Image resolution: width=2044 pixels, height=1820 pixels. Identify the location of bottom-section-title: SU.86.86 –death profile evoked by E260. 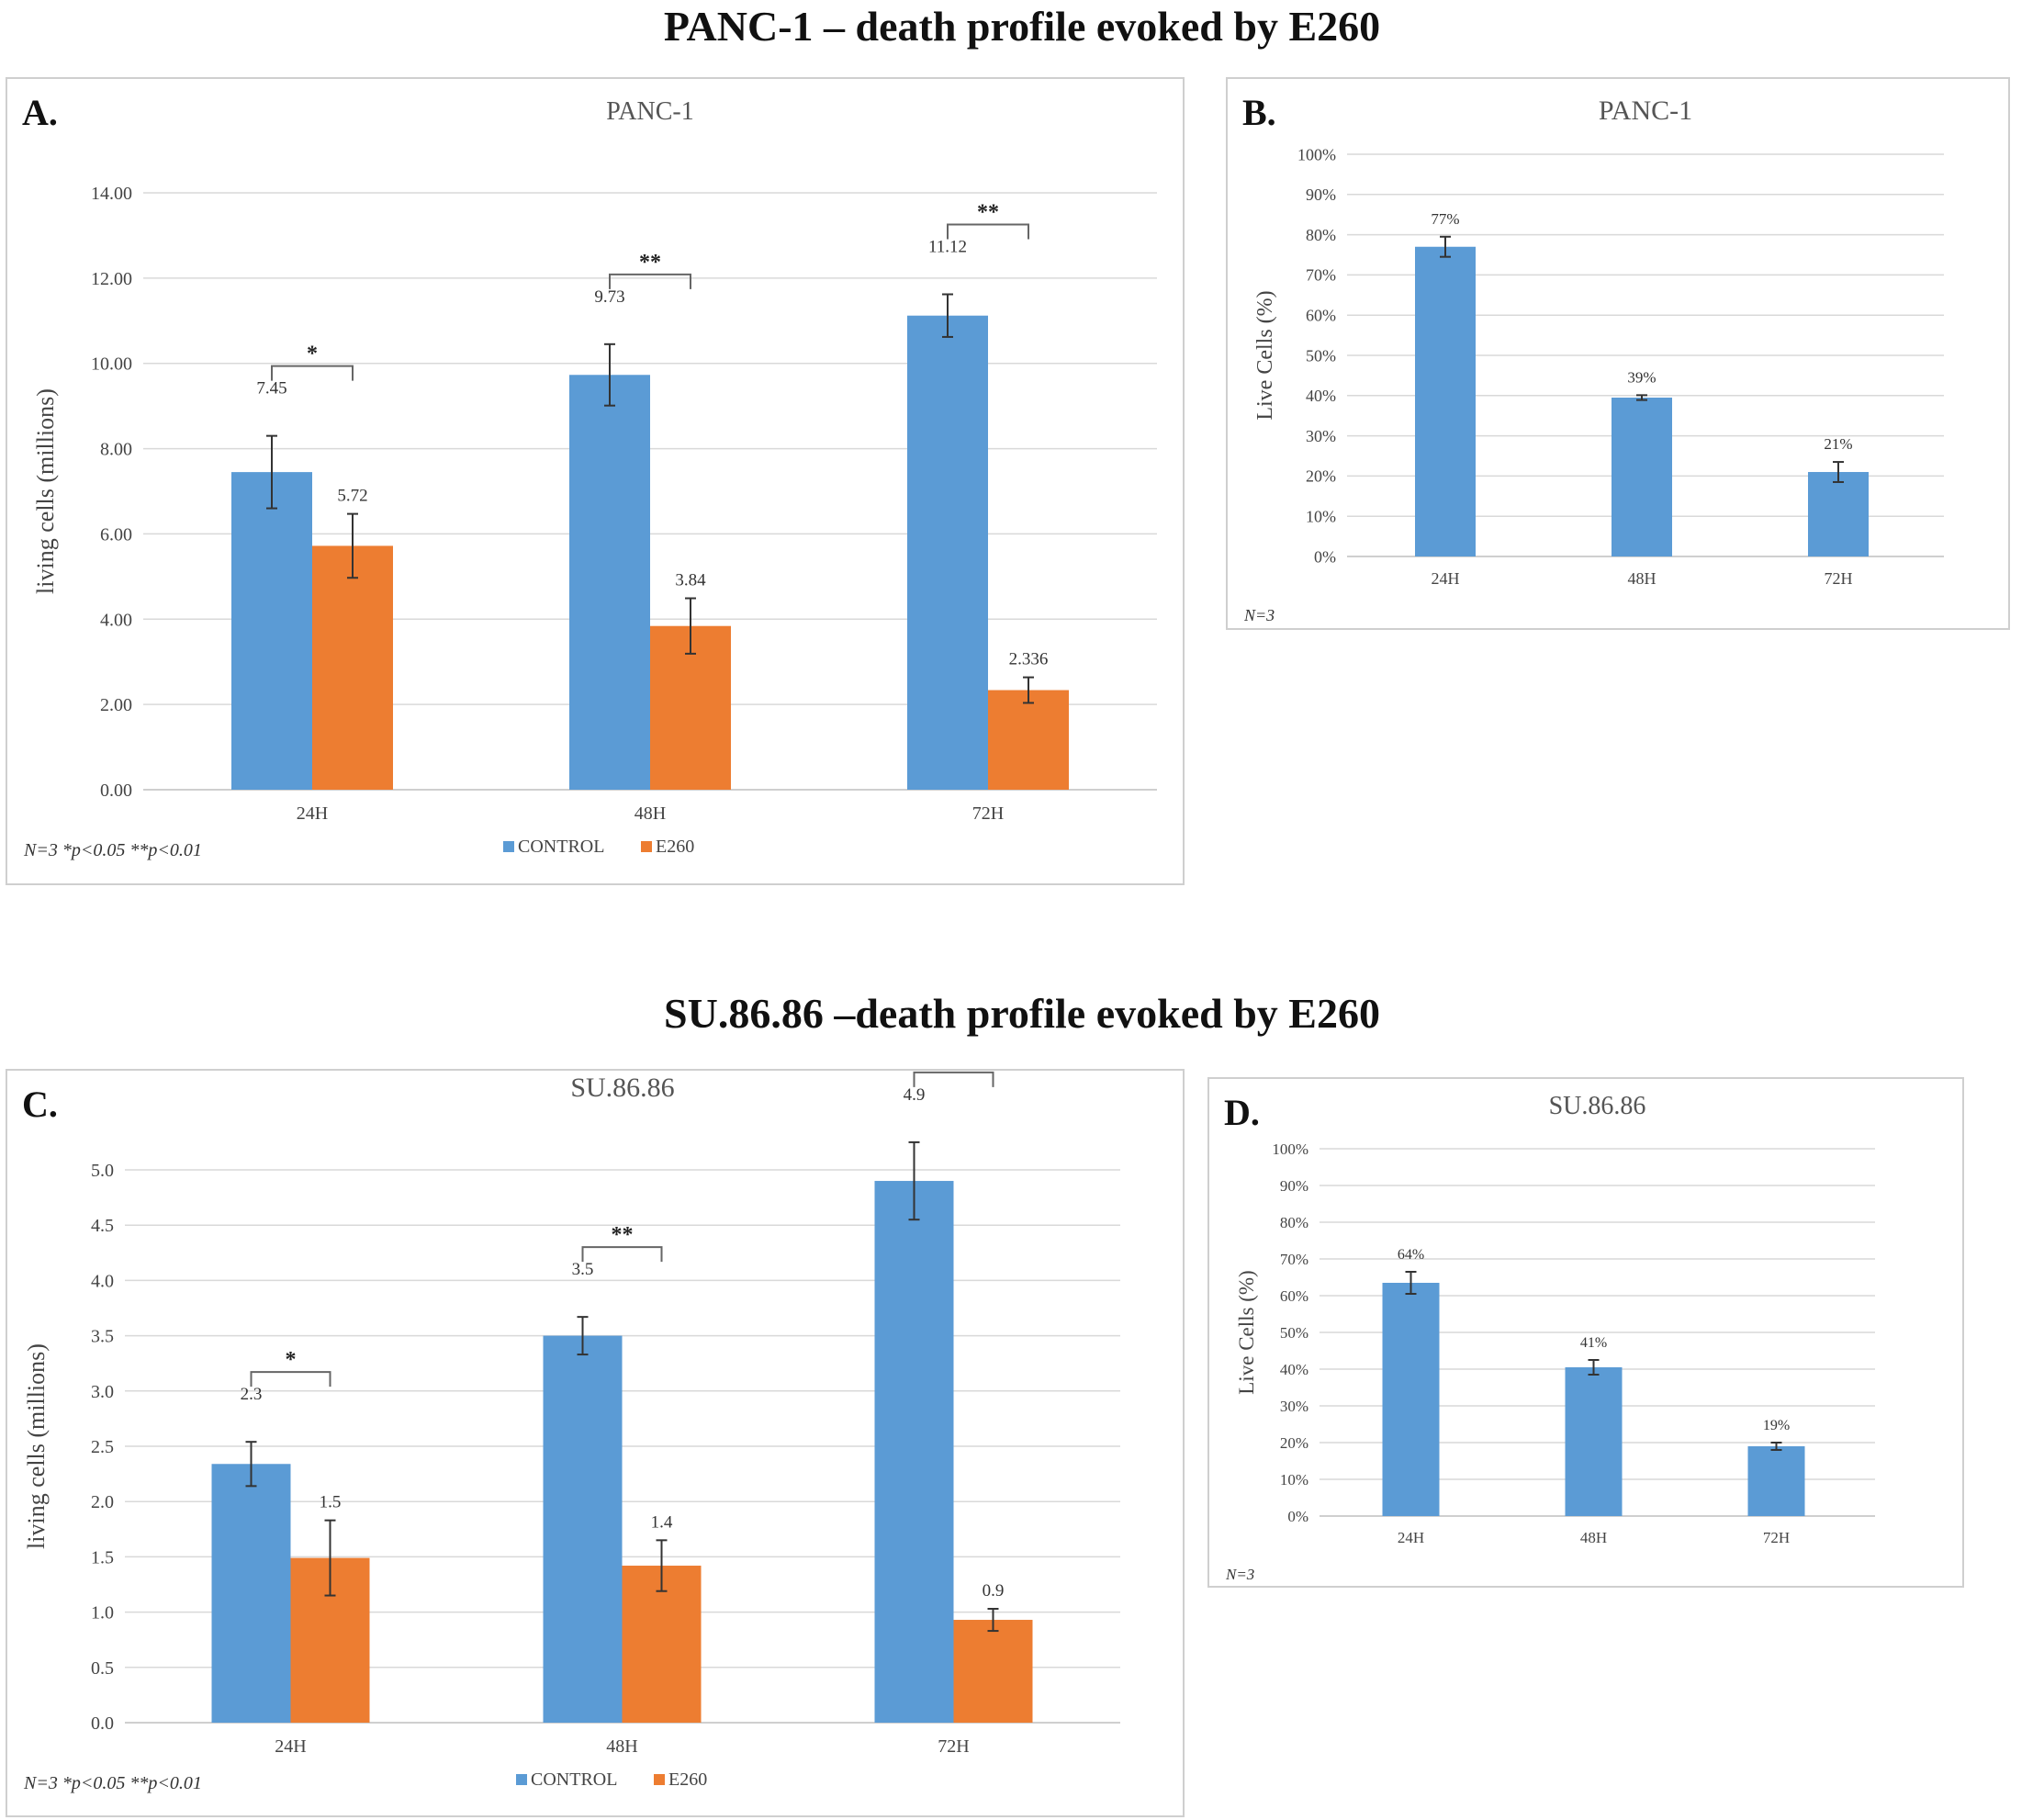
(1022, 1013).